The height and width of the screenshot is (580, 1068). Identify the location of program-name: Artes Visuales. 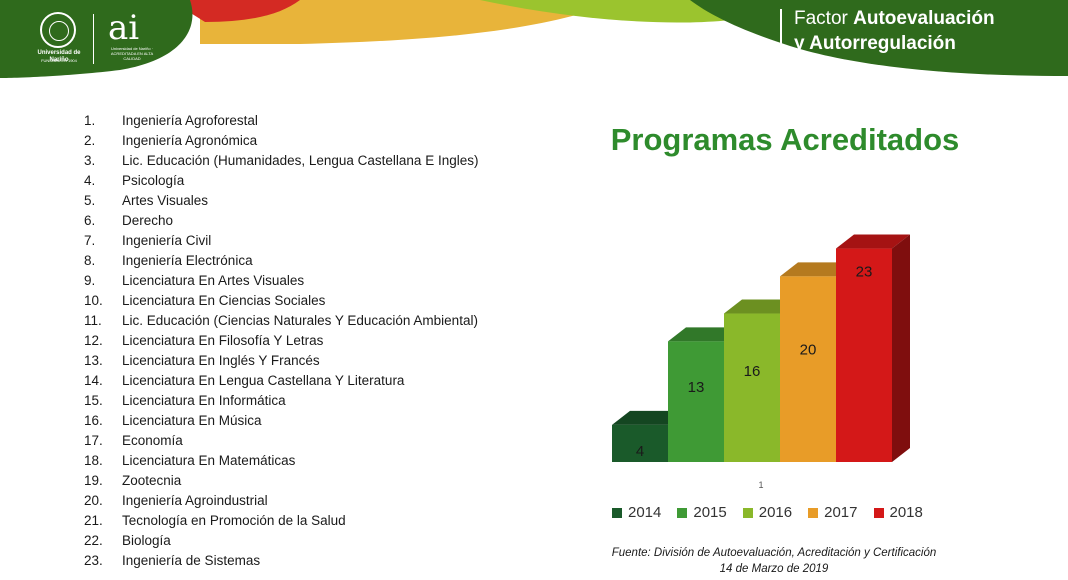
(165, 200).